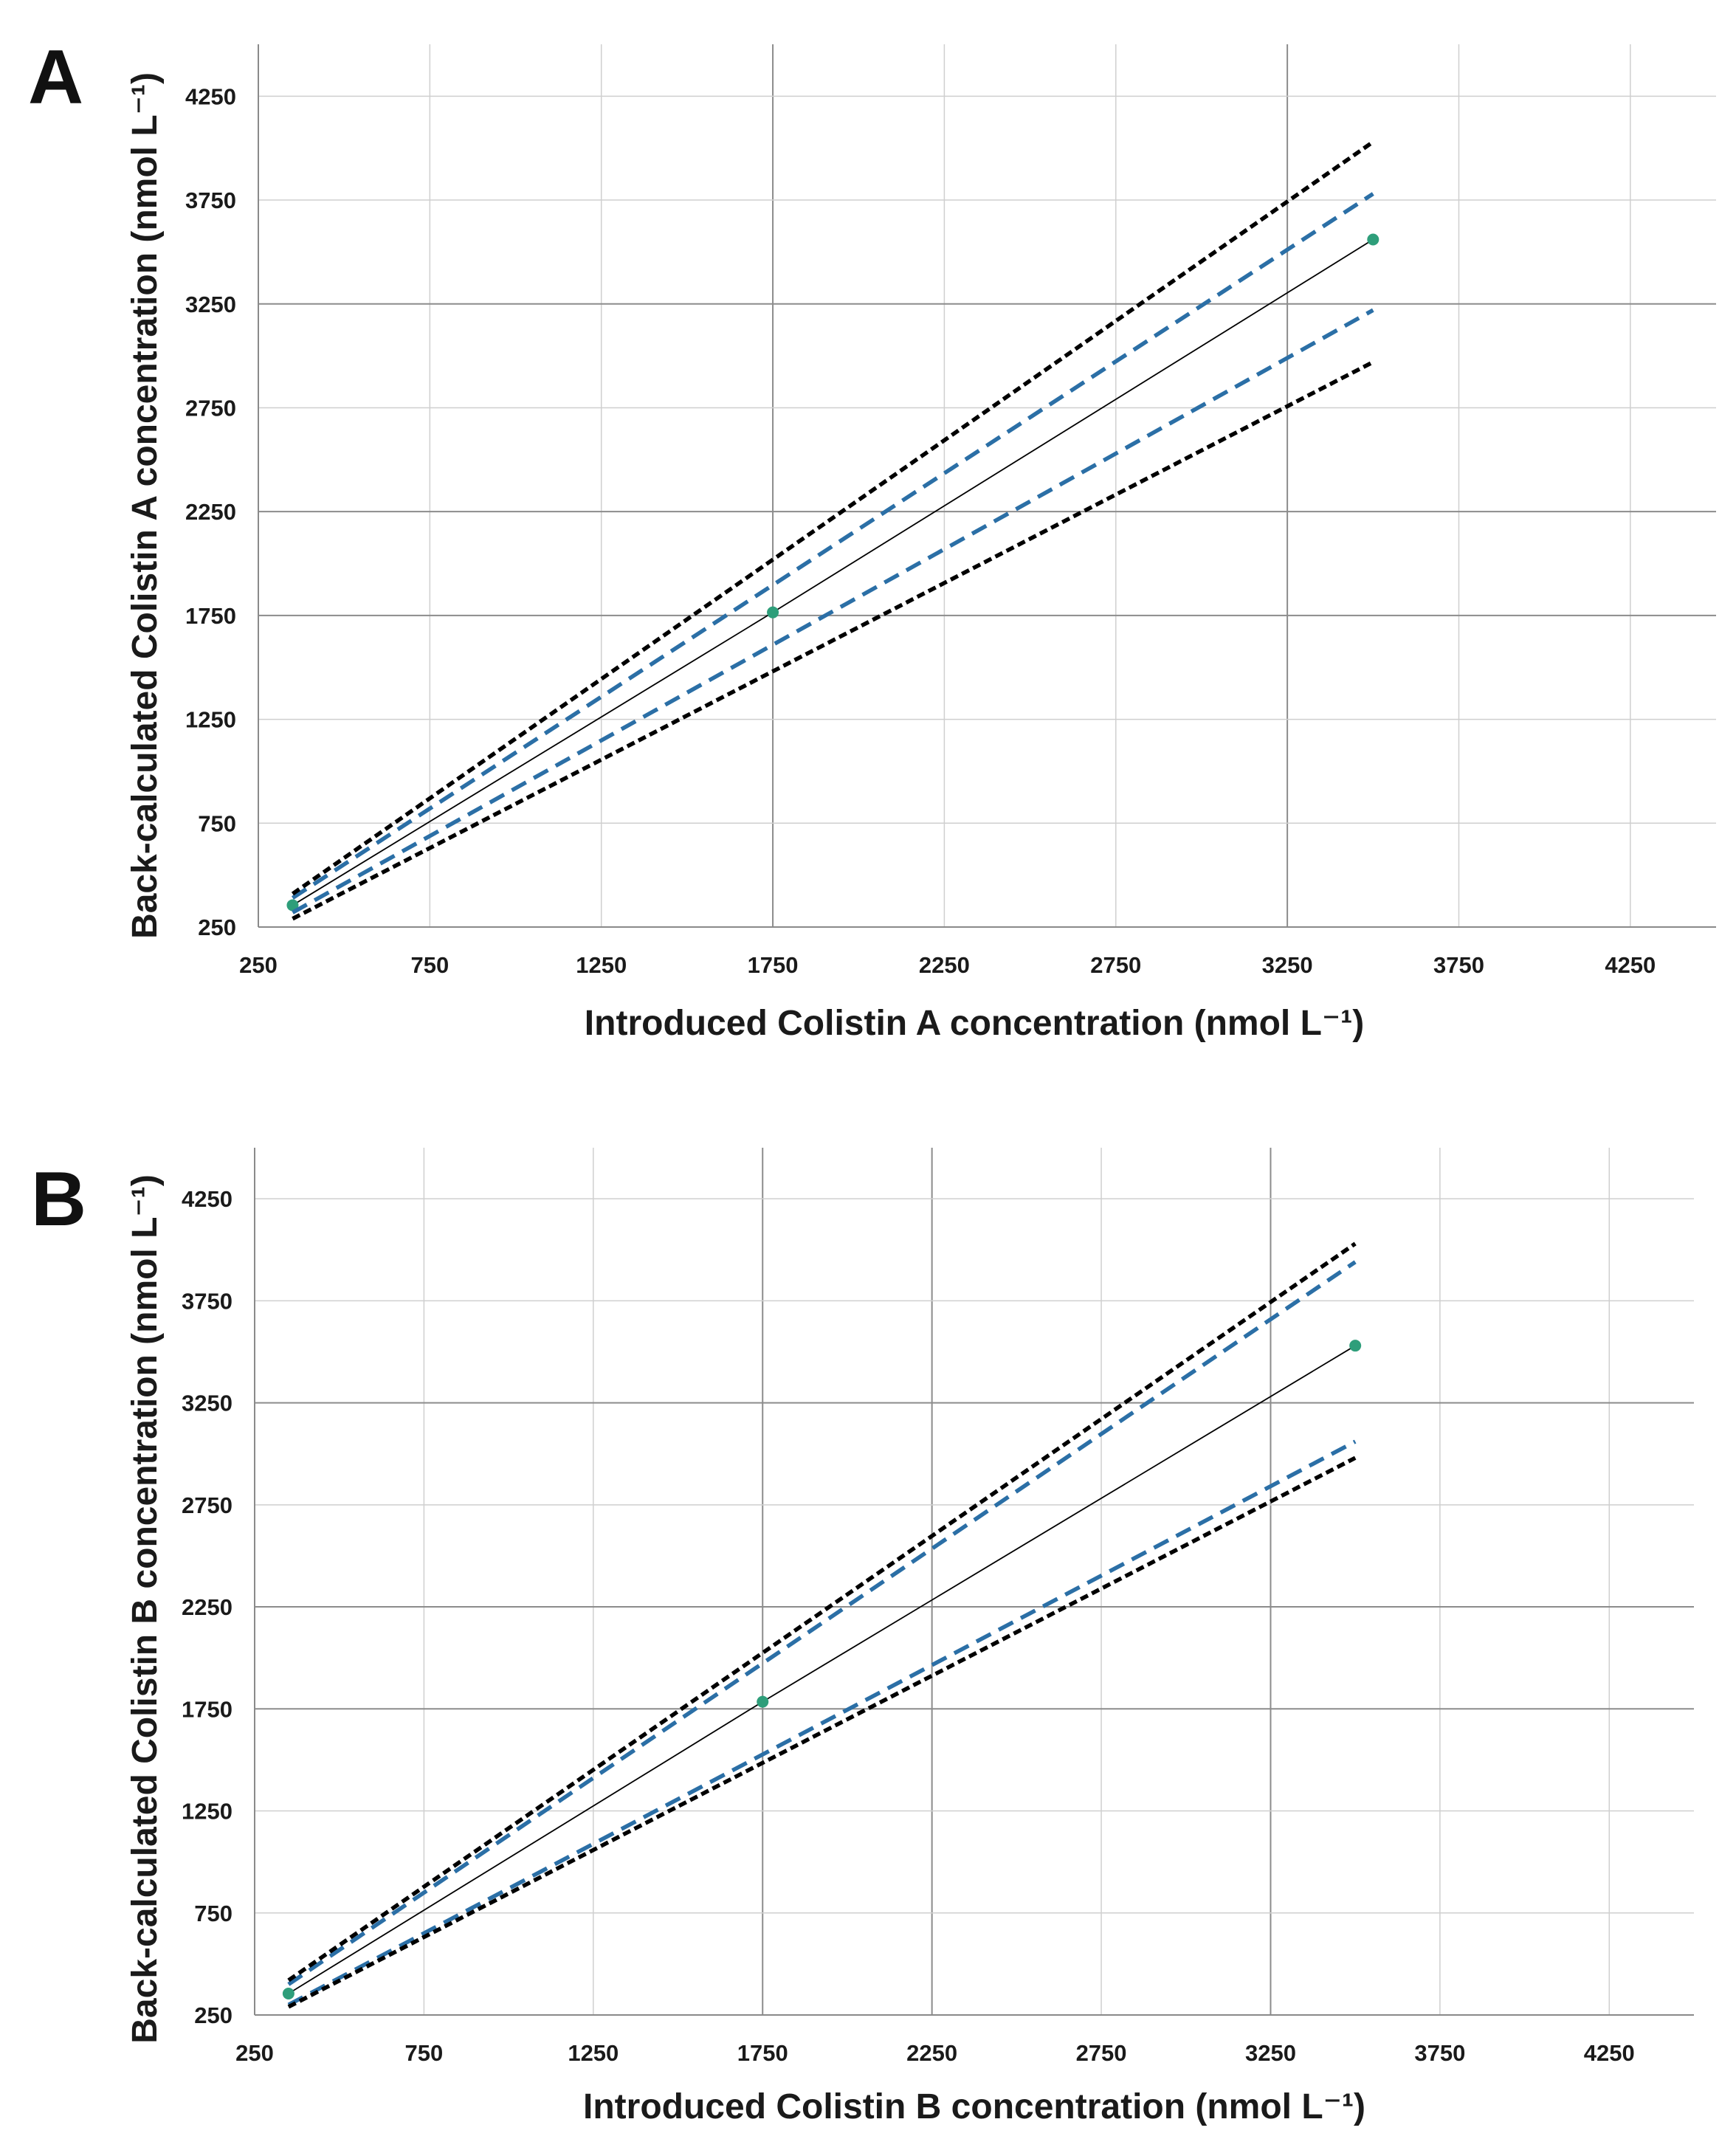  Describe the element at coordinates (1609, 2053) in the screenshot. I see `panel-b-x-tick-label: 4250` at that location.